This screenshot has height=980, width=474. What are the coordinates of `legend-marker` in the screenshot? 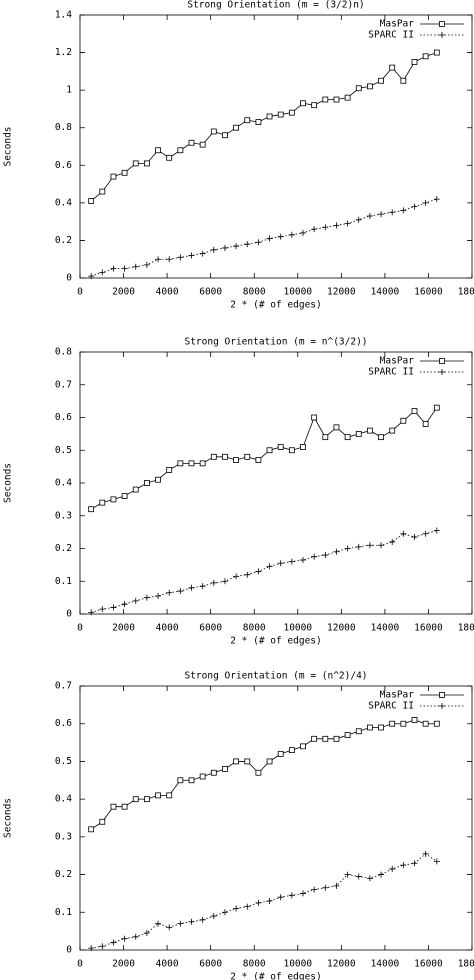 It's located at (442, 695).